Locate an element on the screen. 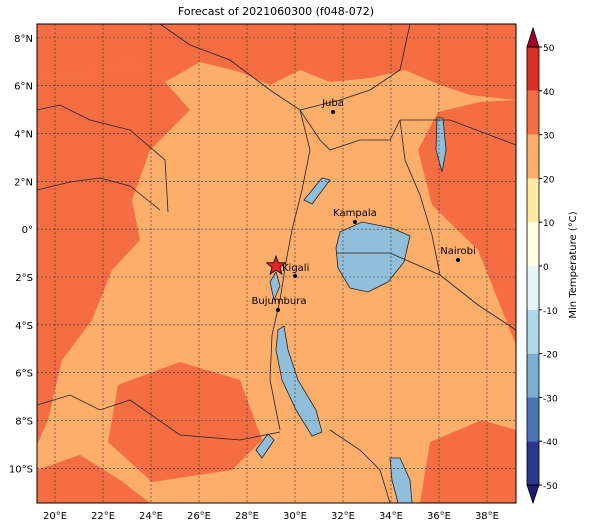 This screenshot has width=591, height=529. lat-tick-label: 6°S is located at coordinates (24, 374).